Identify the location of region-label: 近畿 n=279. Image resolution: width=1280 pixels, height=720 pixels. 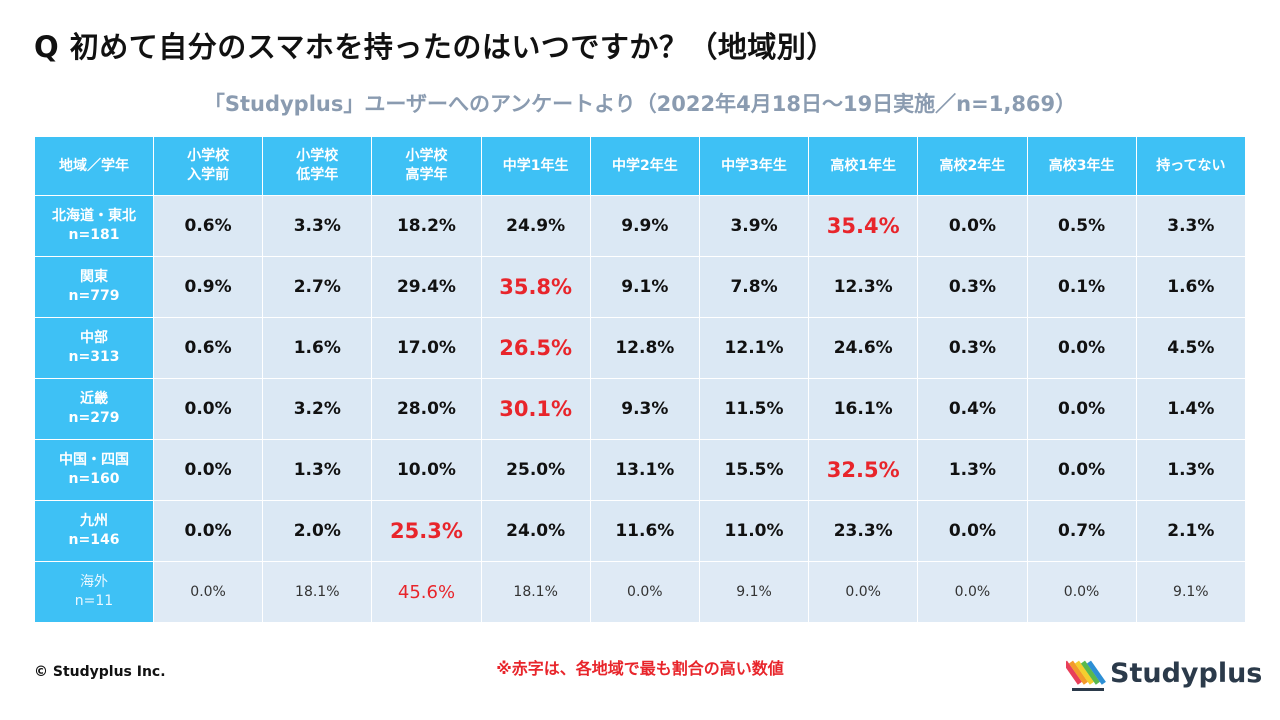
(94, 409).